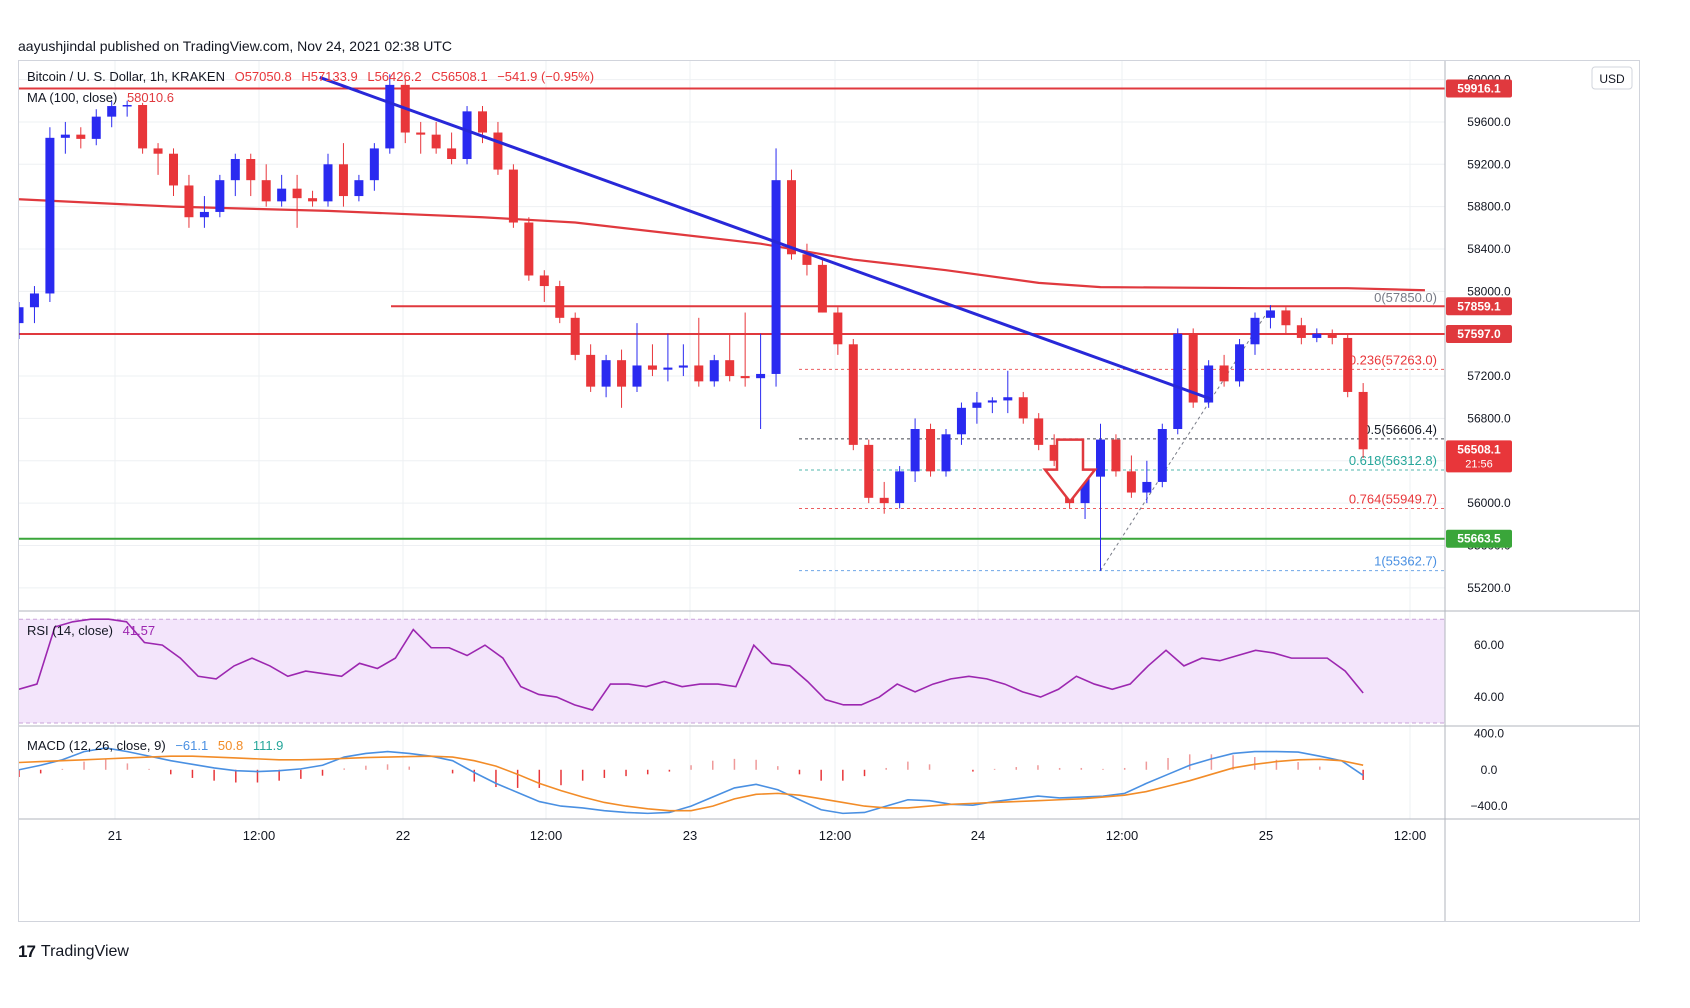 Image resolution: width=1690 pixels, height=1008 pixels. I want to click on price-badge: 56508.1 21:56, so click(1479, 456).